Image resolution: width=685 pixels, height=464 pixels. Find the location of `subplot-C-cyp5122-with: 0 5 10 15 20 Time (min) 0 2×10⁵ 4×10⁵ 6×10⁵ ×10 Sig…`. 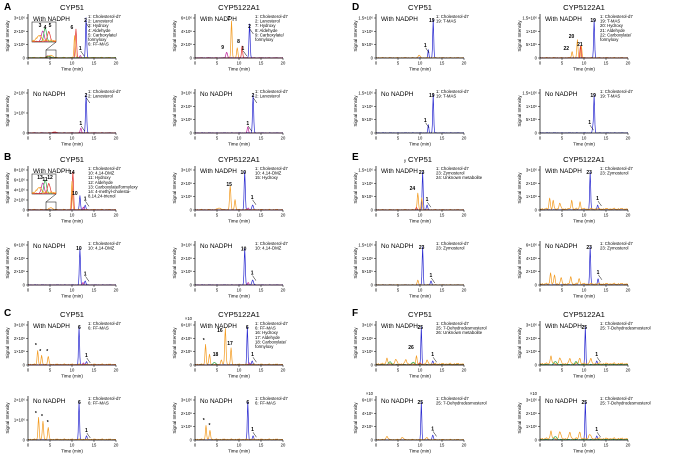

subplot-C-cyp5122-with: 0 5 10 15 20 Time (min) 0 2×10⁵ 4×10⁵ 6×10⁵ ×10 Sig… is located at coordinates (230, 347).